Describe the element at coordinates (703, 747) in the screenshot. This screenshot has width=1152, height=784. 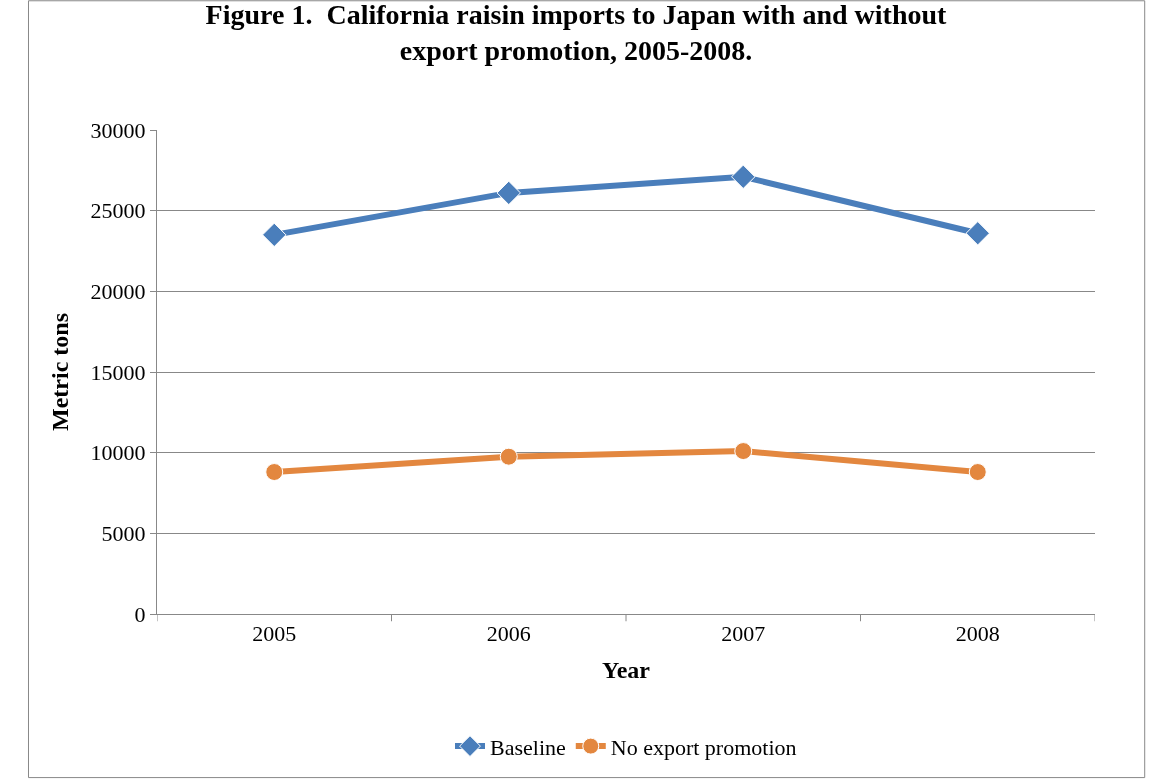
I see `legend-label: No export promotion` at that location.